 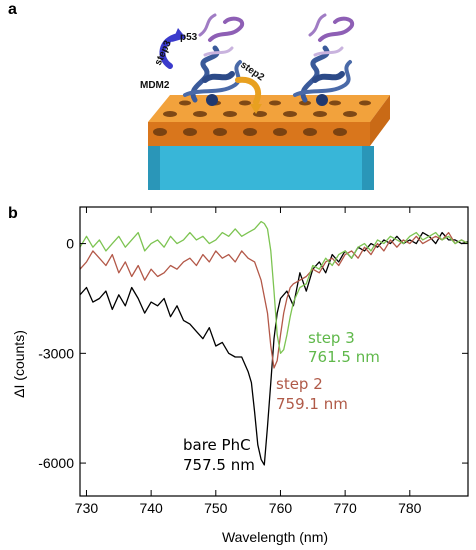 What do you see at coordinates (312, 404) in the screenshot?
I see `annotation-step2-value: 759.1 nm` at bounding box center [312, 404].